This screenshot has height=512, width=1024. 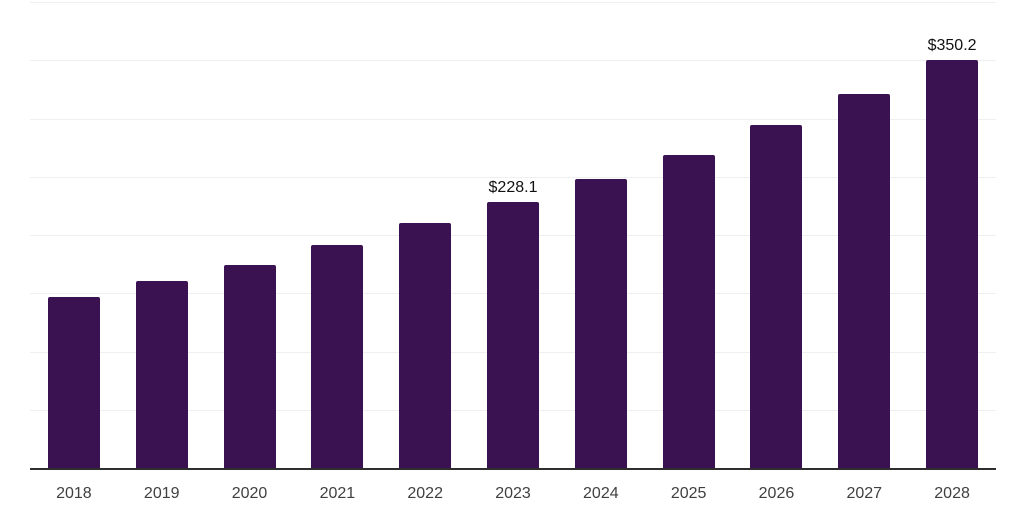 I want to click on x-tick-label-2021: 2021, so click(x=337, y=493).